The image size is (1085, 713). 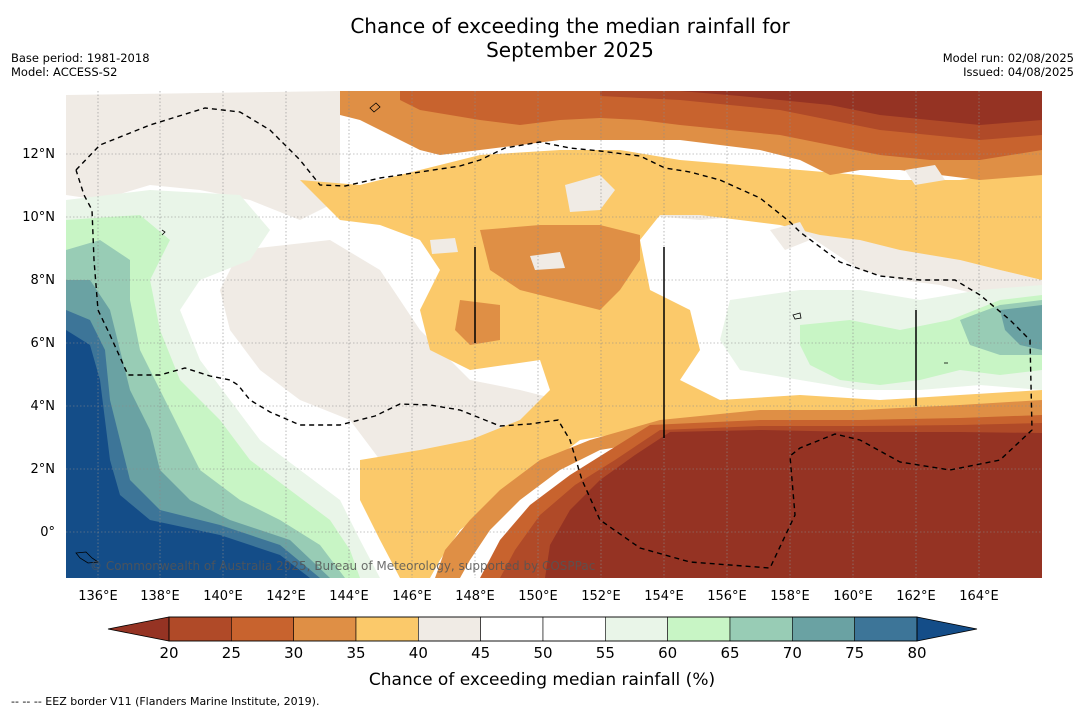 I want to click on lon-label: 144°E, so click(x=349, y=596).